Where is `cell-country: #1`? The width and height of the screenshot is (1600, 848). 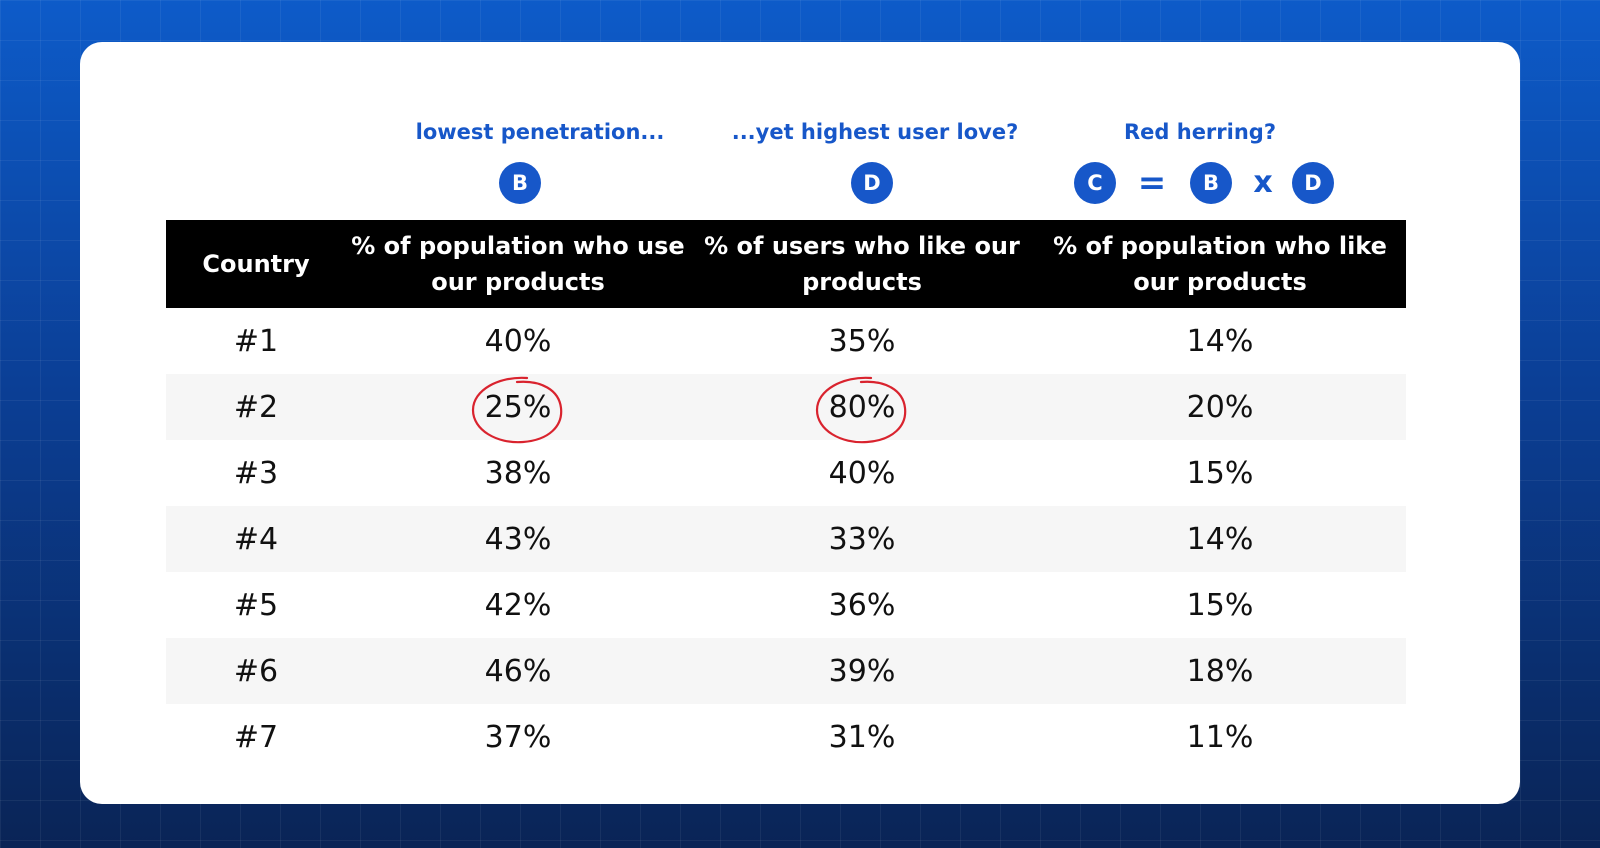 cell-country: #1 is located at coordinates (256, 341).